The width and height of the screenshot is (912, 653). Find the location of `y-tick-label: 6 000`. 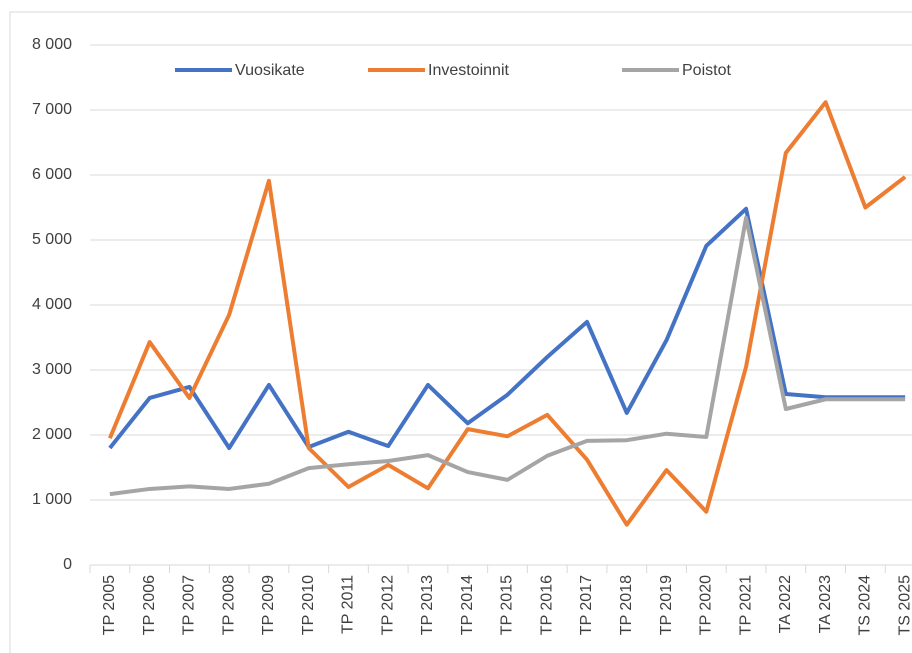

y-tick-label: 6 000 is located at coordinates (52, 174).